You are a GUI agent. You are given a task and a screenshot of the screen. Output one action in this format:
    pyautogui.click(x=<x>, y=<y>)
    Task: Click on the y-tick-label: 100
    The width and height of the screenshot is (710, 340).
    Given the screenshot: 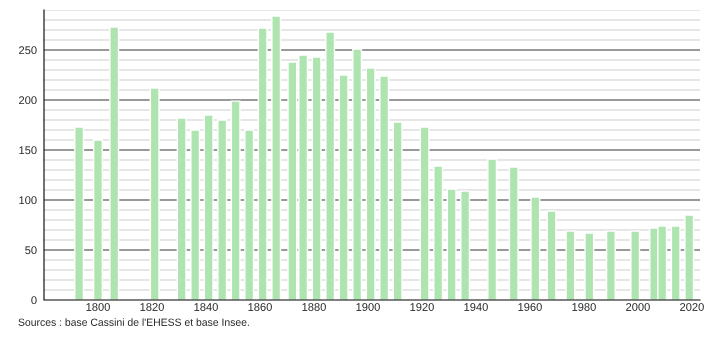 What is the action you would take?
    pyautogui.click(x=28, y=200)
    